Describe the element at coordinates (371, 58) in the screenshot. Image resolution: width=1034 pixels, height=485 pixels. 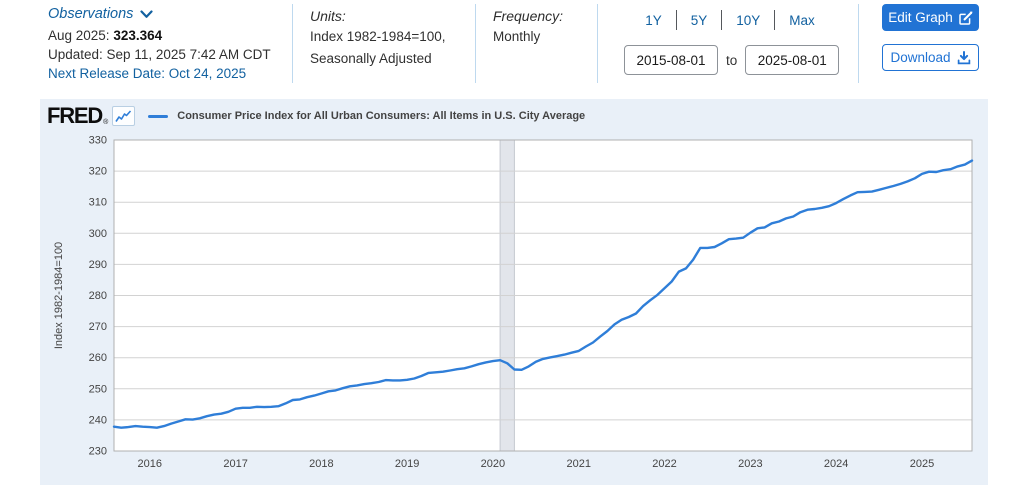
I see `units-line2: Seasonally Adjusted` at that location.